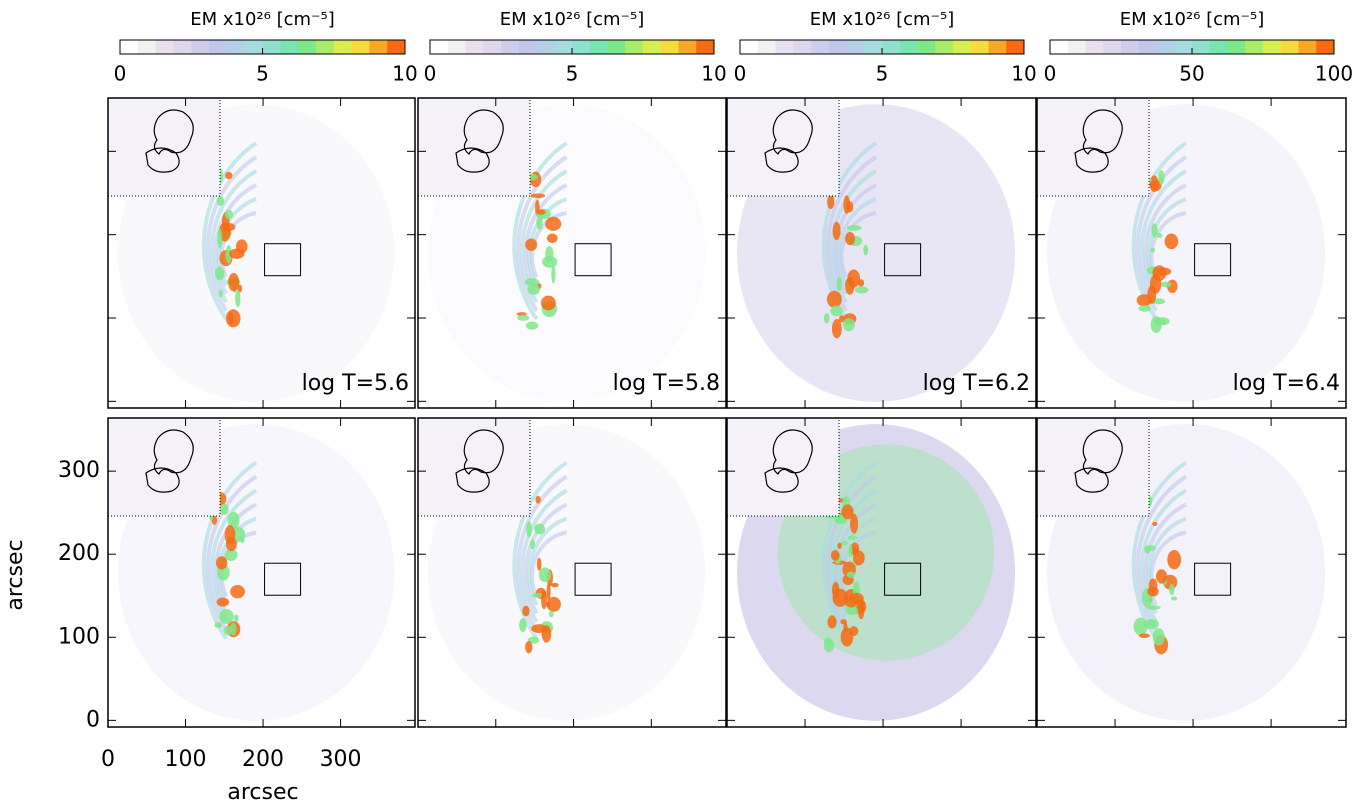 The width and height of the screenshot is (1369, 807). Describe the element at coordinates (262, 792) in the screenshot. I see `x-axis-label: arcsec` at that location.